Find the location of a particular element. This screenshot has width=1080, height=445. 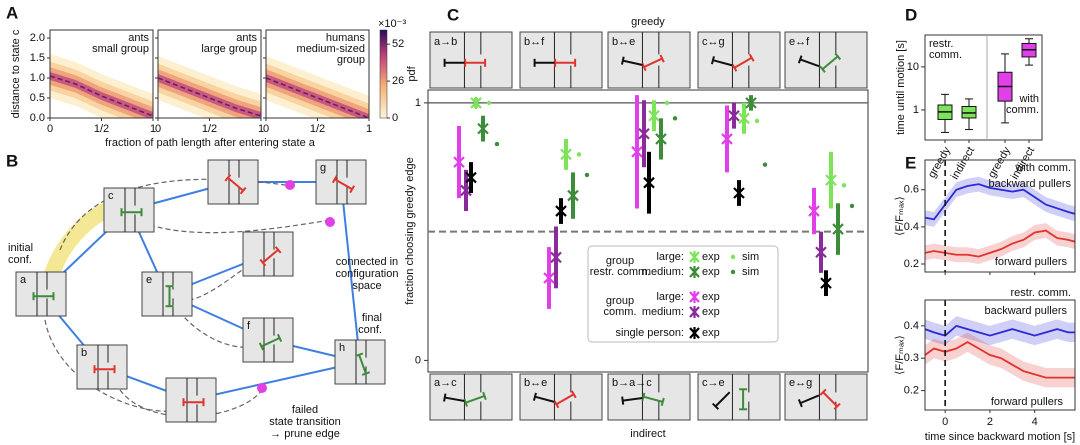

y-tick-label: 0.3 is located at coordinates (911, 358).